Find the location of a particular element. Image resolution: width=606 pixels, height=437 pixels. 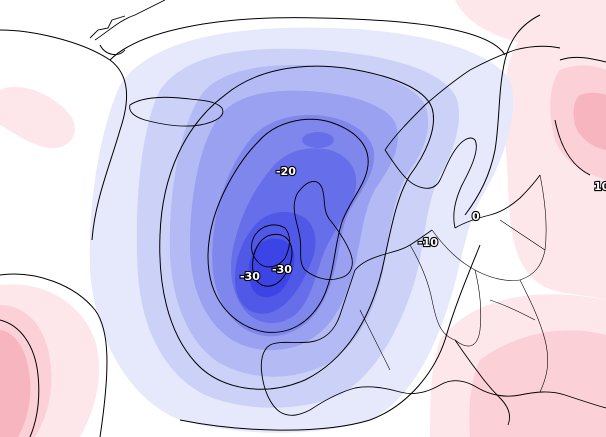

contour-label-minus-10: -10 is located at coordinates (428, 242).